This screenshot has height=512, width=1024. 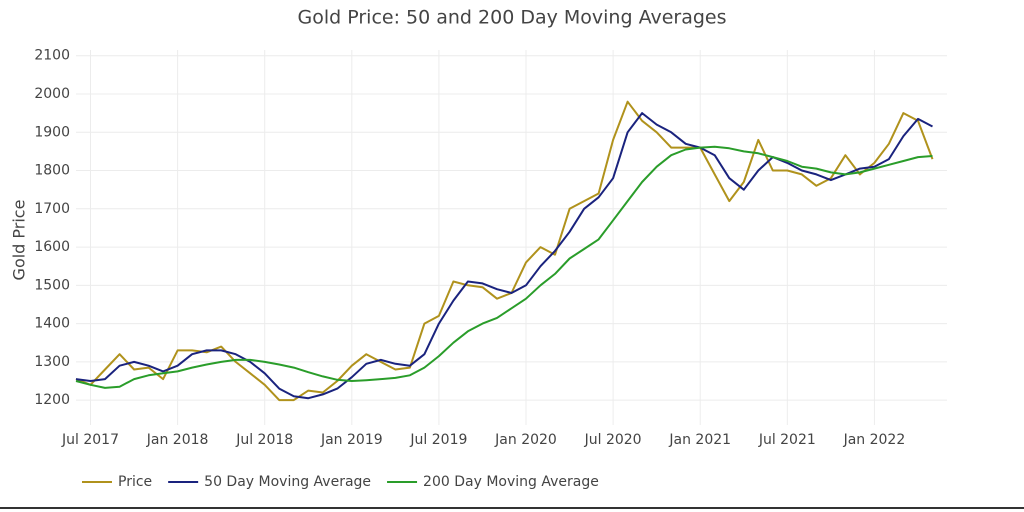 What do you see at coordinates (874, 440) in the screenshot?
I see `x-tick-label: Jan 2022` at bounding box center [874, 440].